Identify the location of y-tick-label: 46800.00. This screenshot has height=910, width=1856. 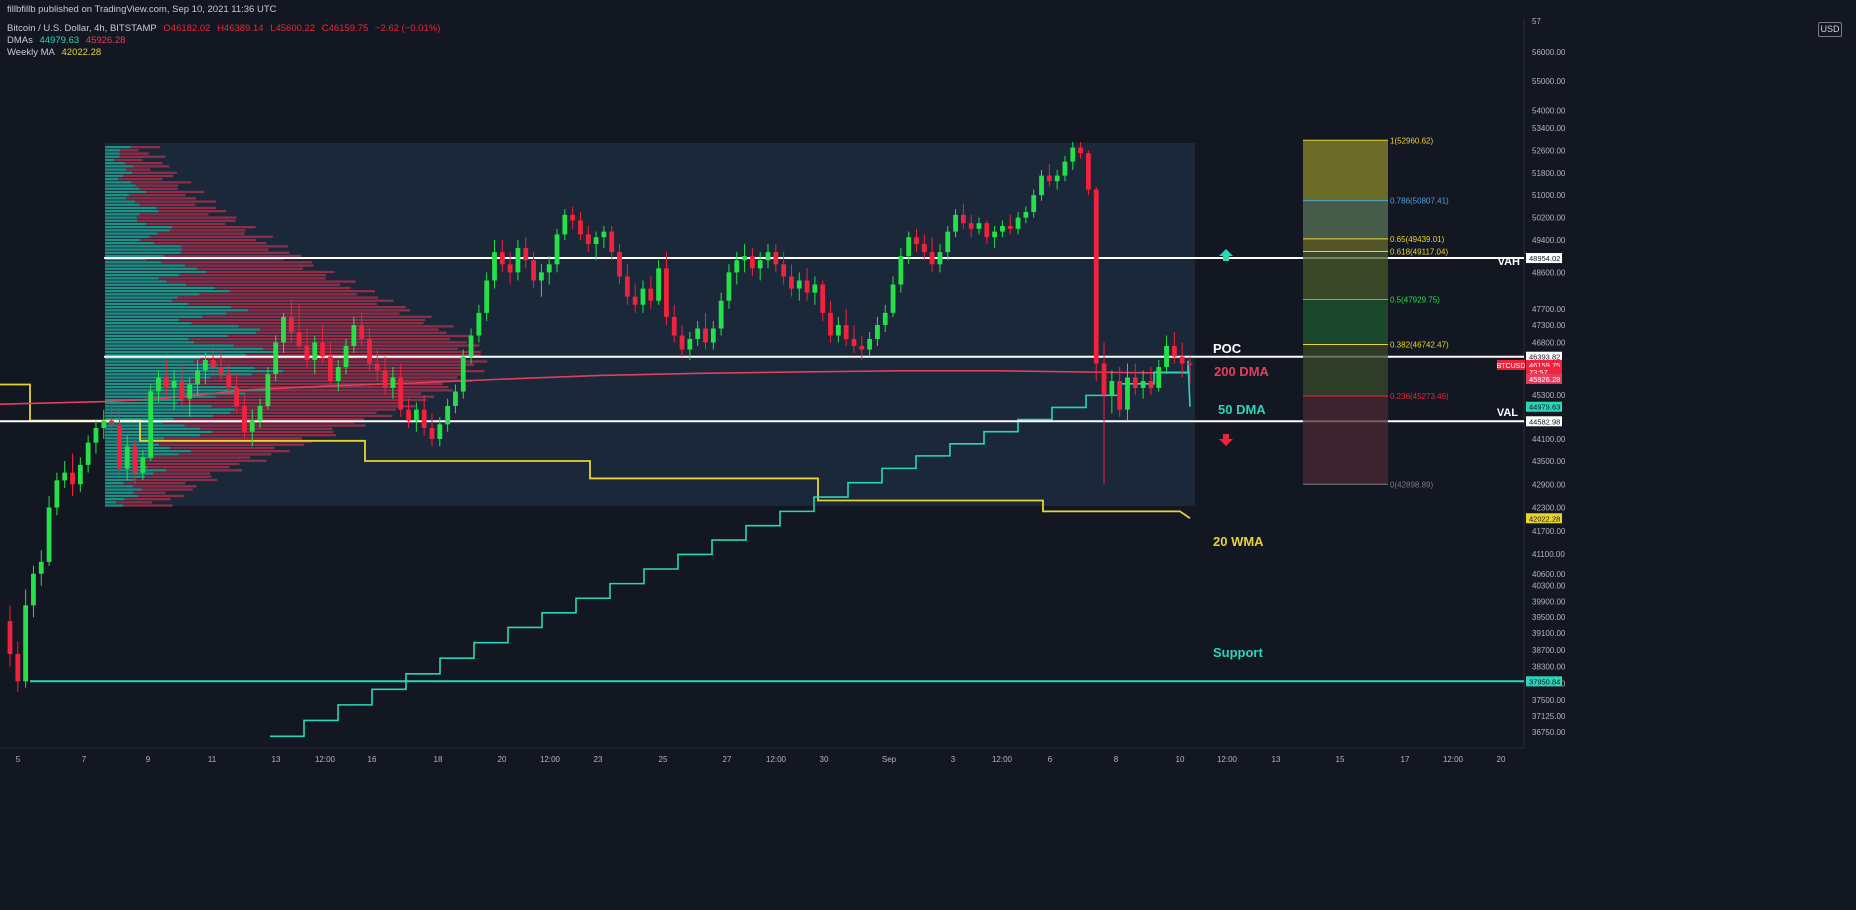
(1549, 343).